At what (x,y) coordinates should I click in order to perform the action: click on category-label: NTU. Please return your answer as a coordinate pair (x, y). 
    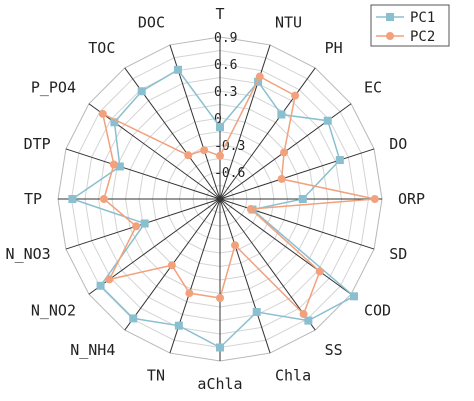
    Looking at the image, I should click on (288, 23).